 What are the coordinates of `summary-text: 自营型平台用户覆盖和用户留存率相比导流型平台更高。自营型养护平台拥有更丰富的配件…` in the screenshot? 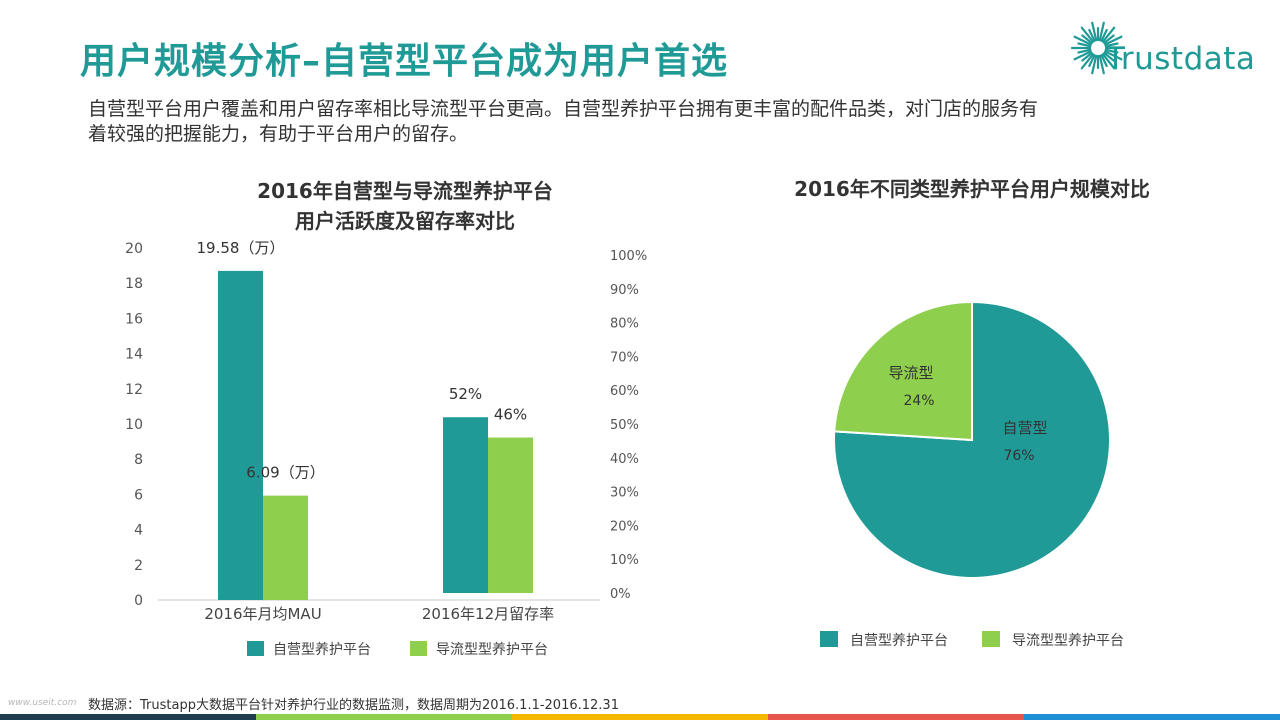 It's located at (643, 122).